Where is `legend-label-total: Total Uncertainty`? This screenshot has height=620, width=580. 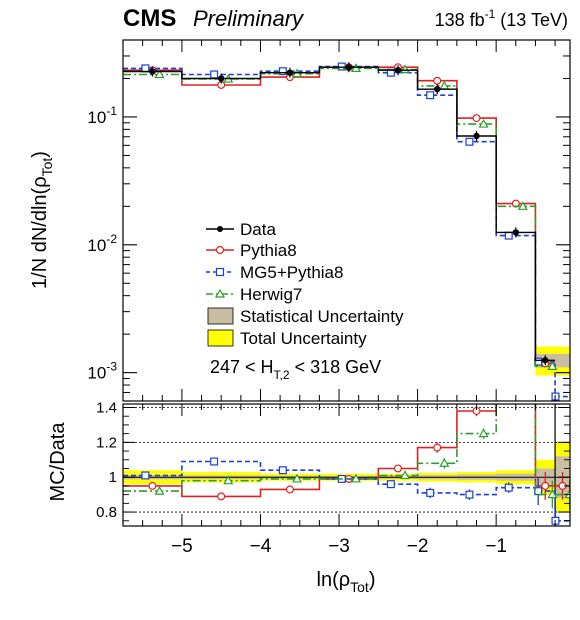
legend-label-total: Total Uncertainty is located at coordinates (303, 338).